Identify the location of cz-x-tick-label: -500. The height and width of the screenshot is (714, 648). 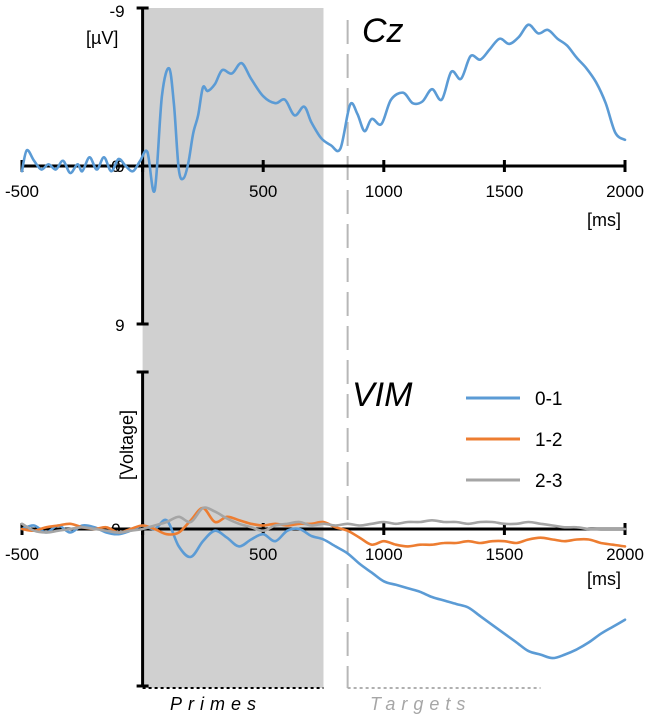
(22, 191).